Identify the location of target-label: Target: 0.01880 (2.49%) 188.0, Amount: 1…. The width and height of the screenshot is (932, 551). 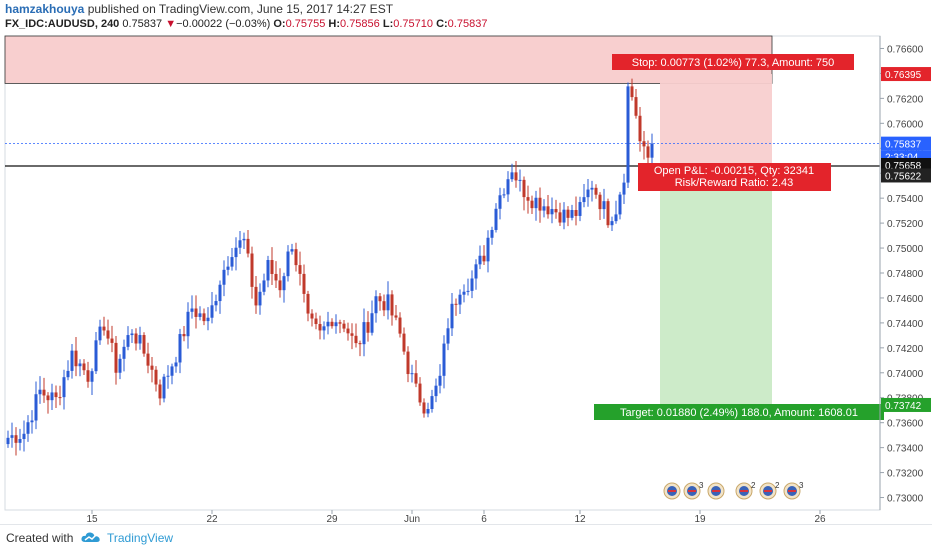
(739, 412).